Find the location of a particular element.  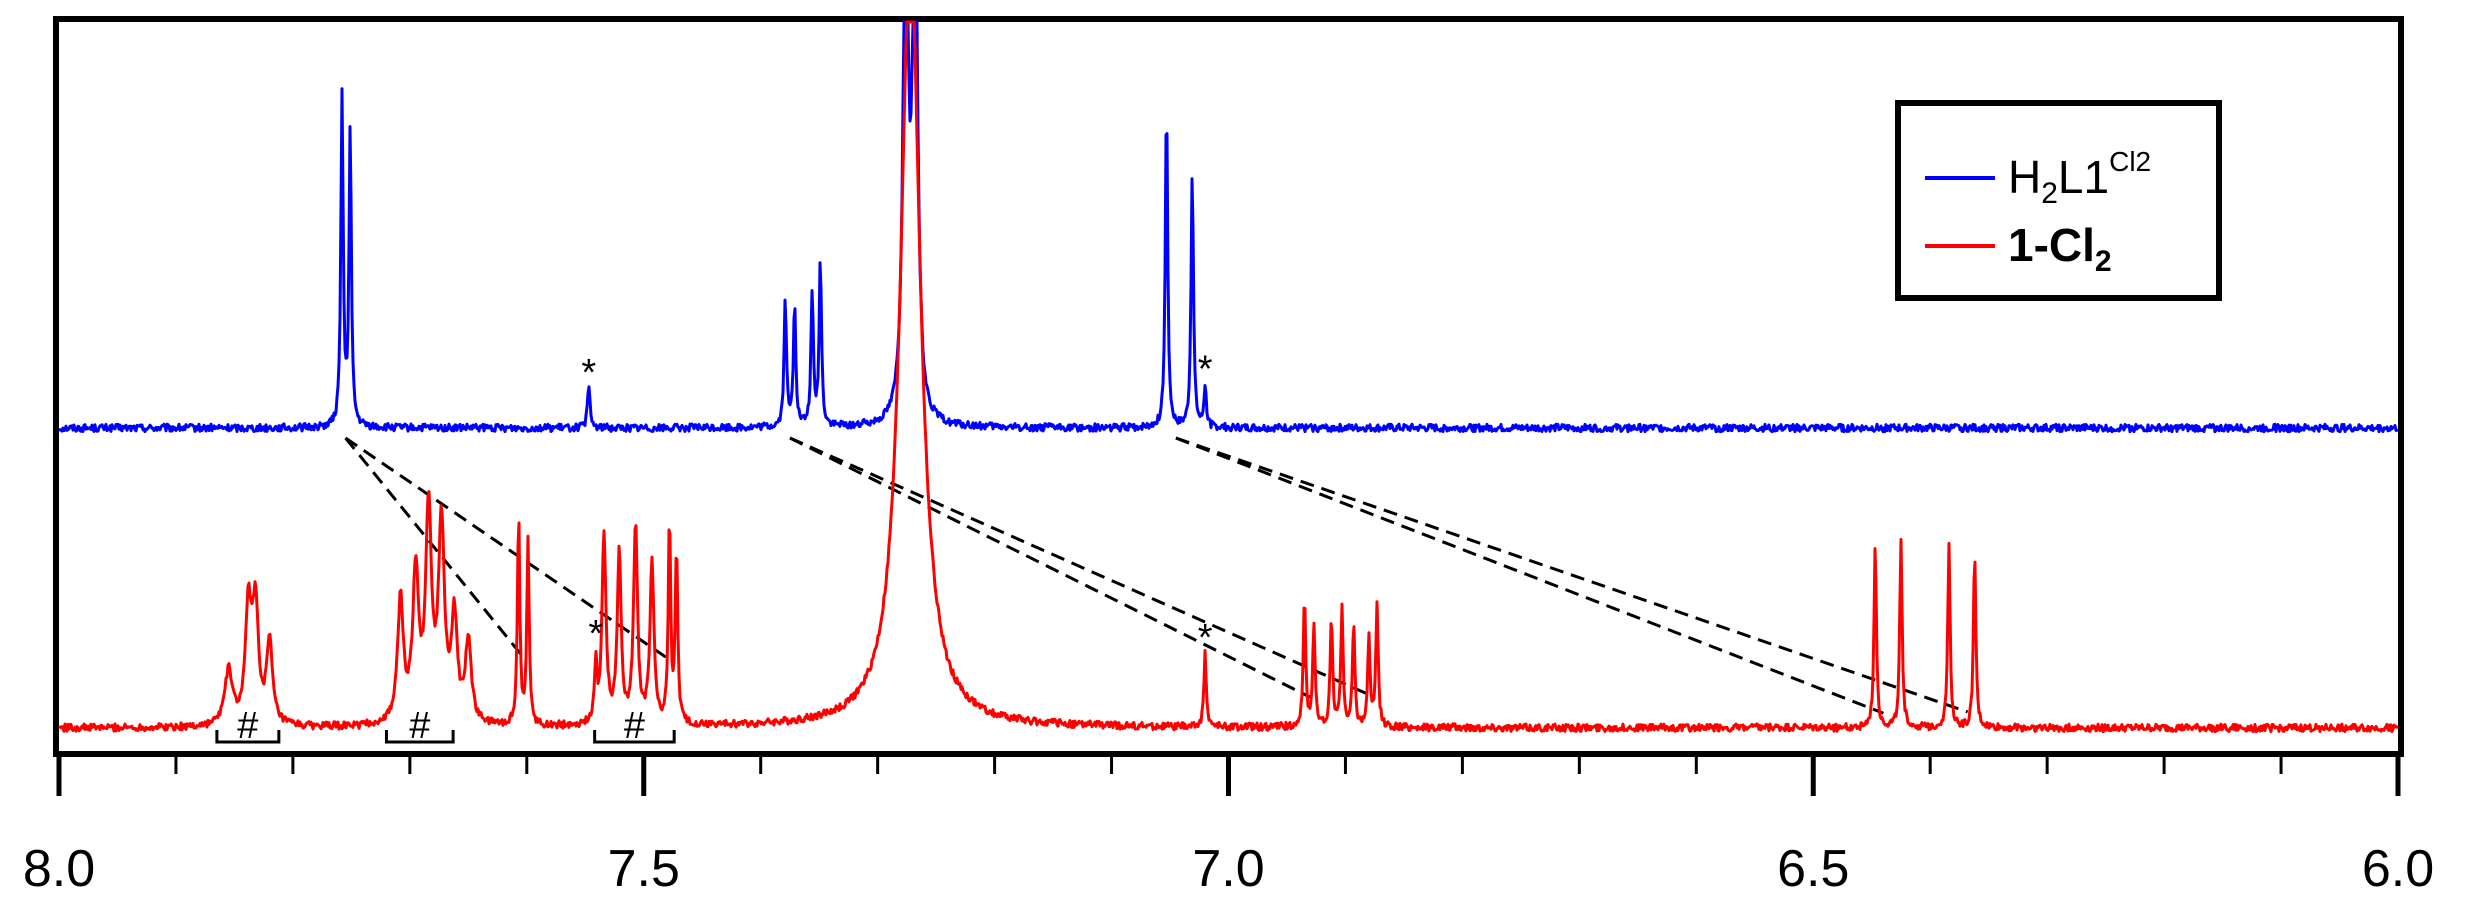

legend-blue-sup: Cl2 is located at coordinates (2130, 161).